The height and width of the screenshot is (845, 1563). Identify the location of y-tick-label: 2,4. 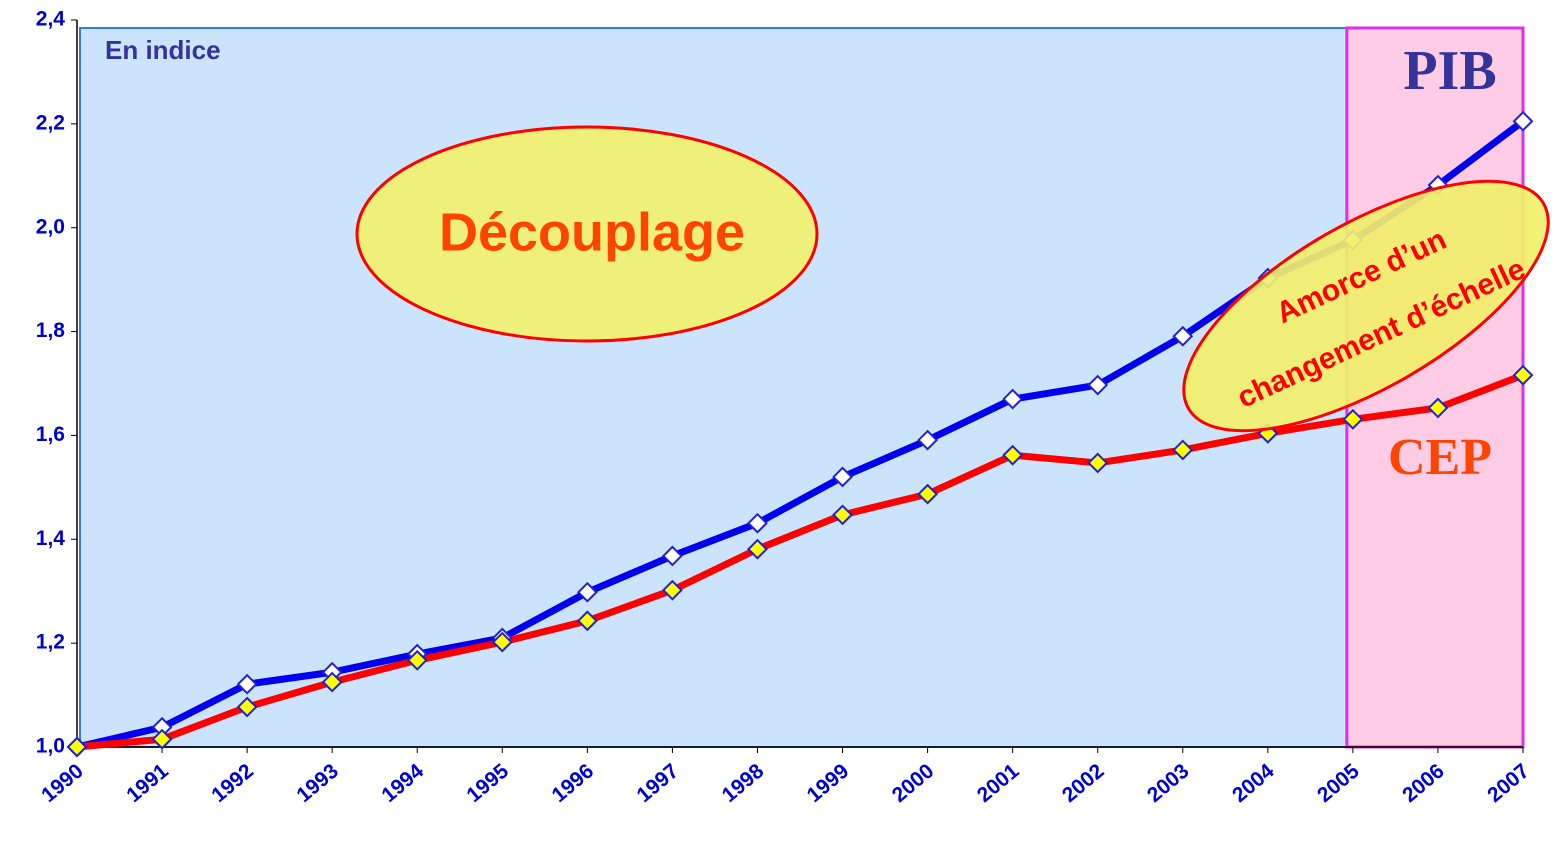
(51, 19).